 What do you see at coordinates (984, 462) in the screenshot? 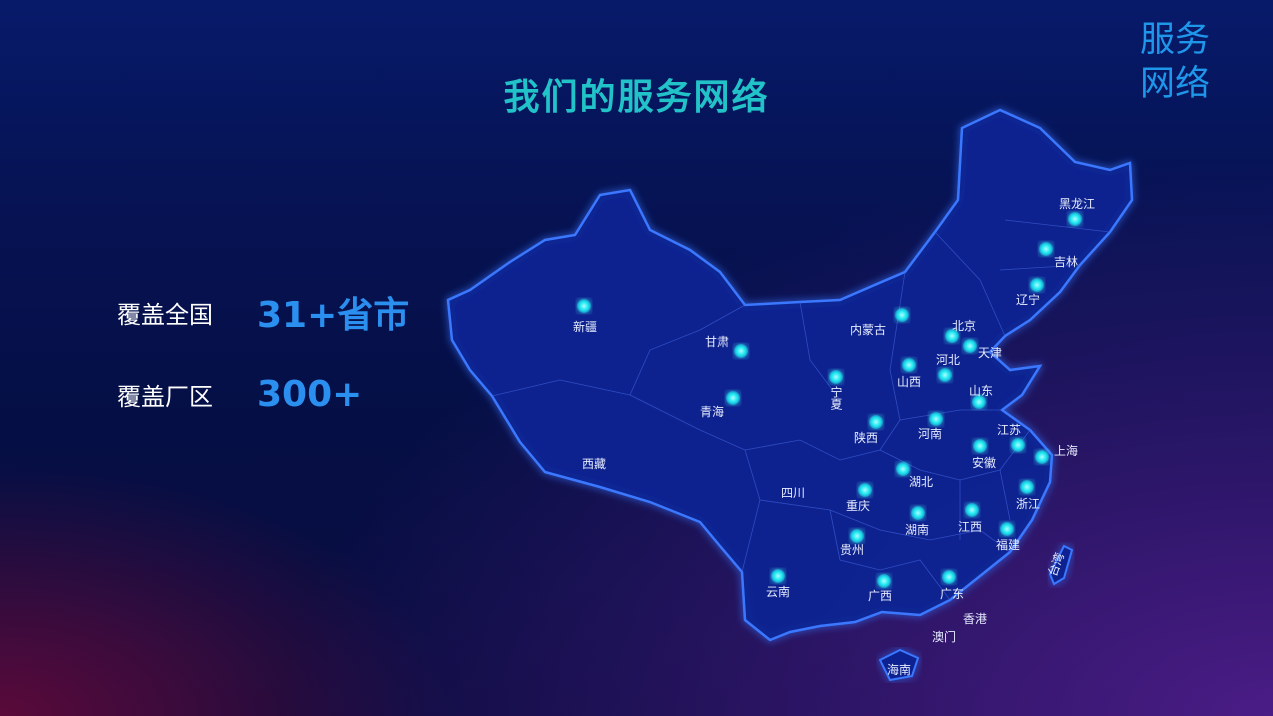
I see `region-label: 安徽` at bounding box center [984, 462].